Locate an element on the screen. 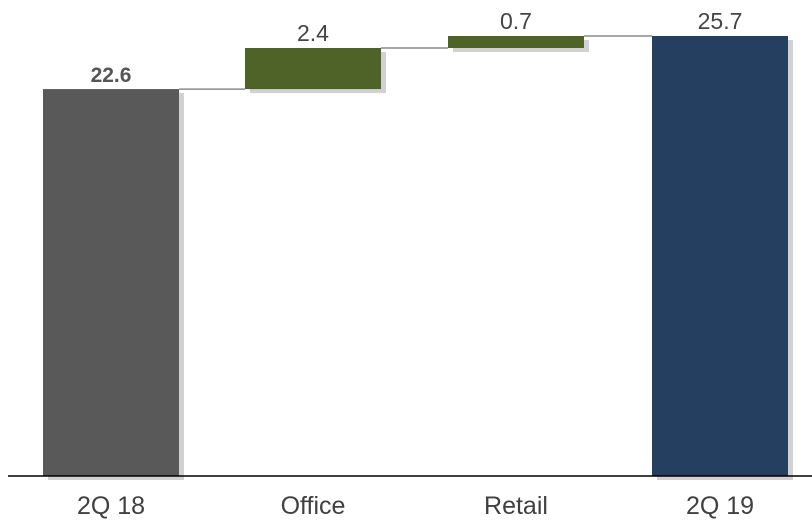 The height and width of the screenshot is (524, 812). x-tick-label: 2Q 19 is located at coordinates (720, 506).